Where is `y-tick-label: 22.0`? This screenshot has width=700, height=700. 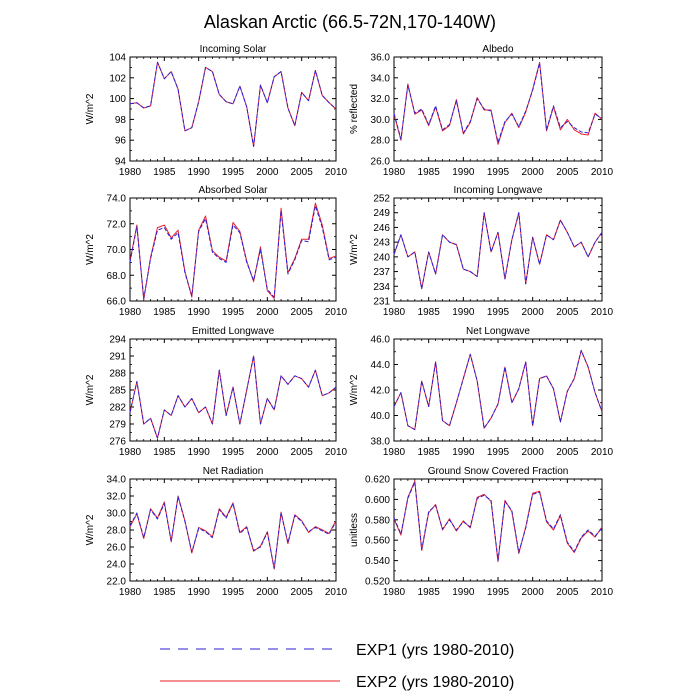
y-tick-label: 22.0 is located at coordinates (117, 582).